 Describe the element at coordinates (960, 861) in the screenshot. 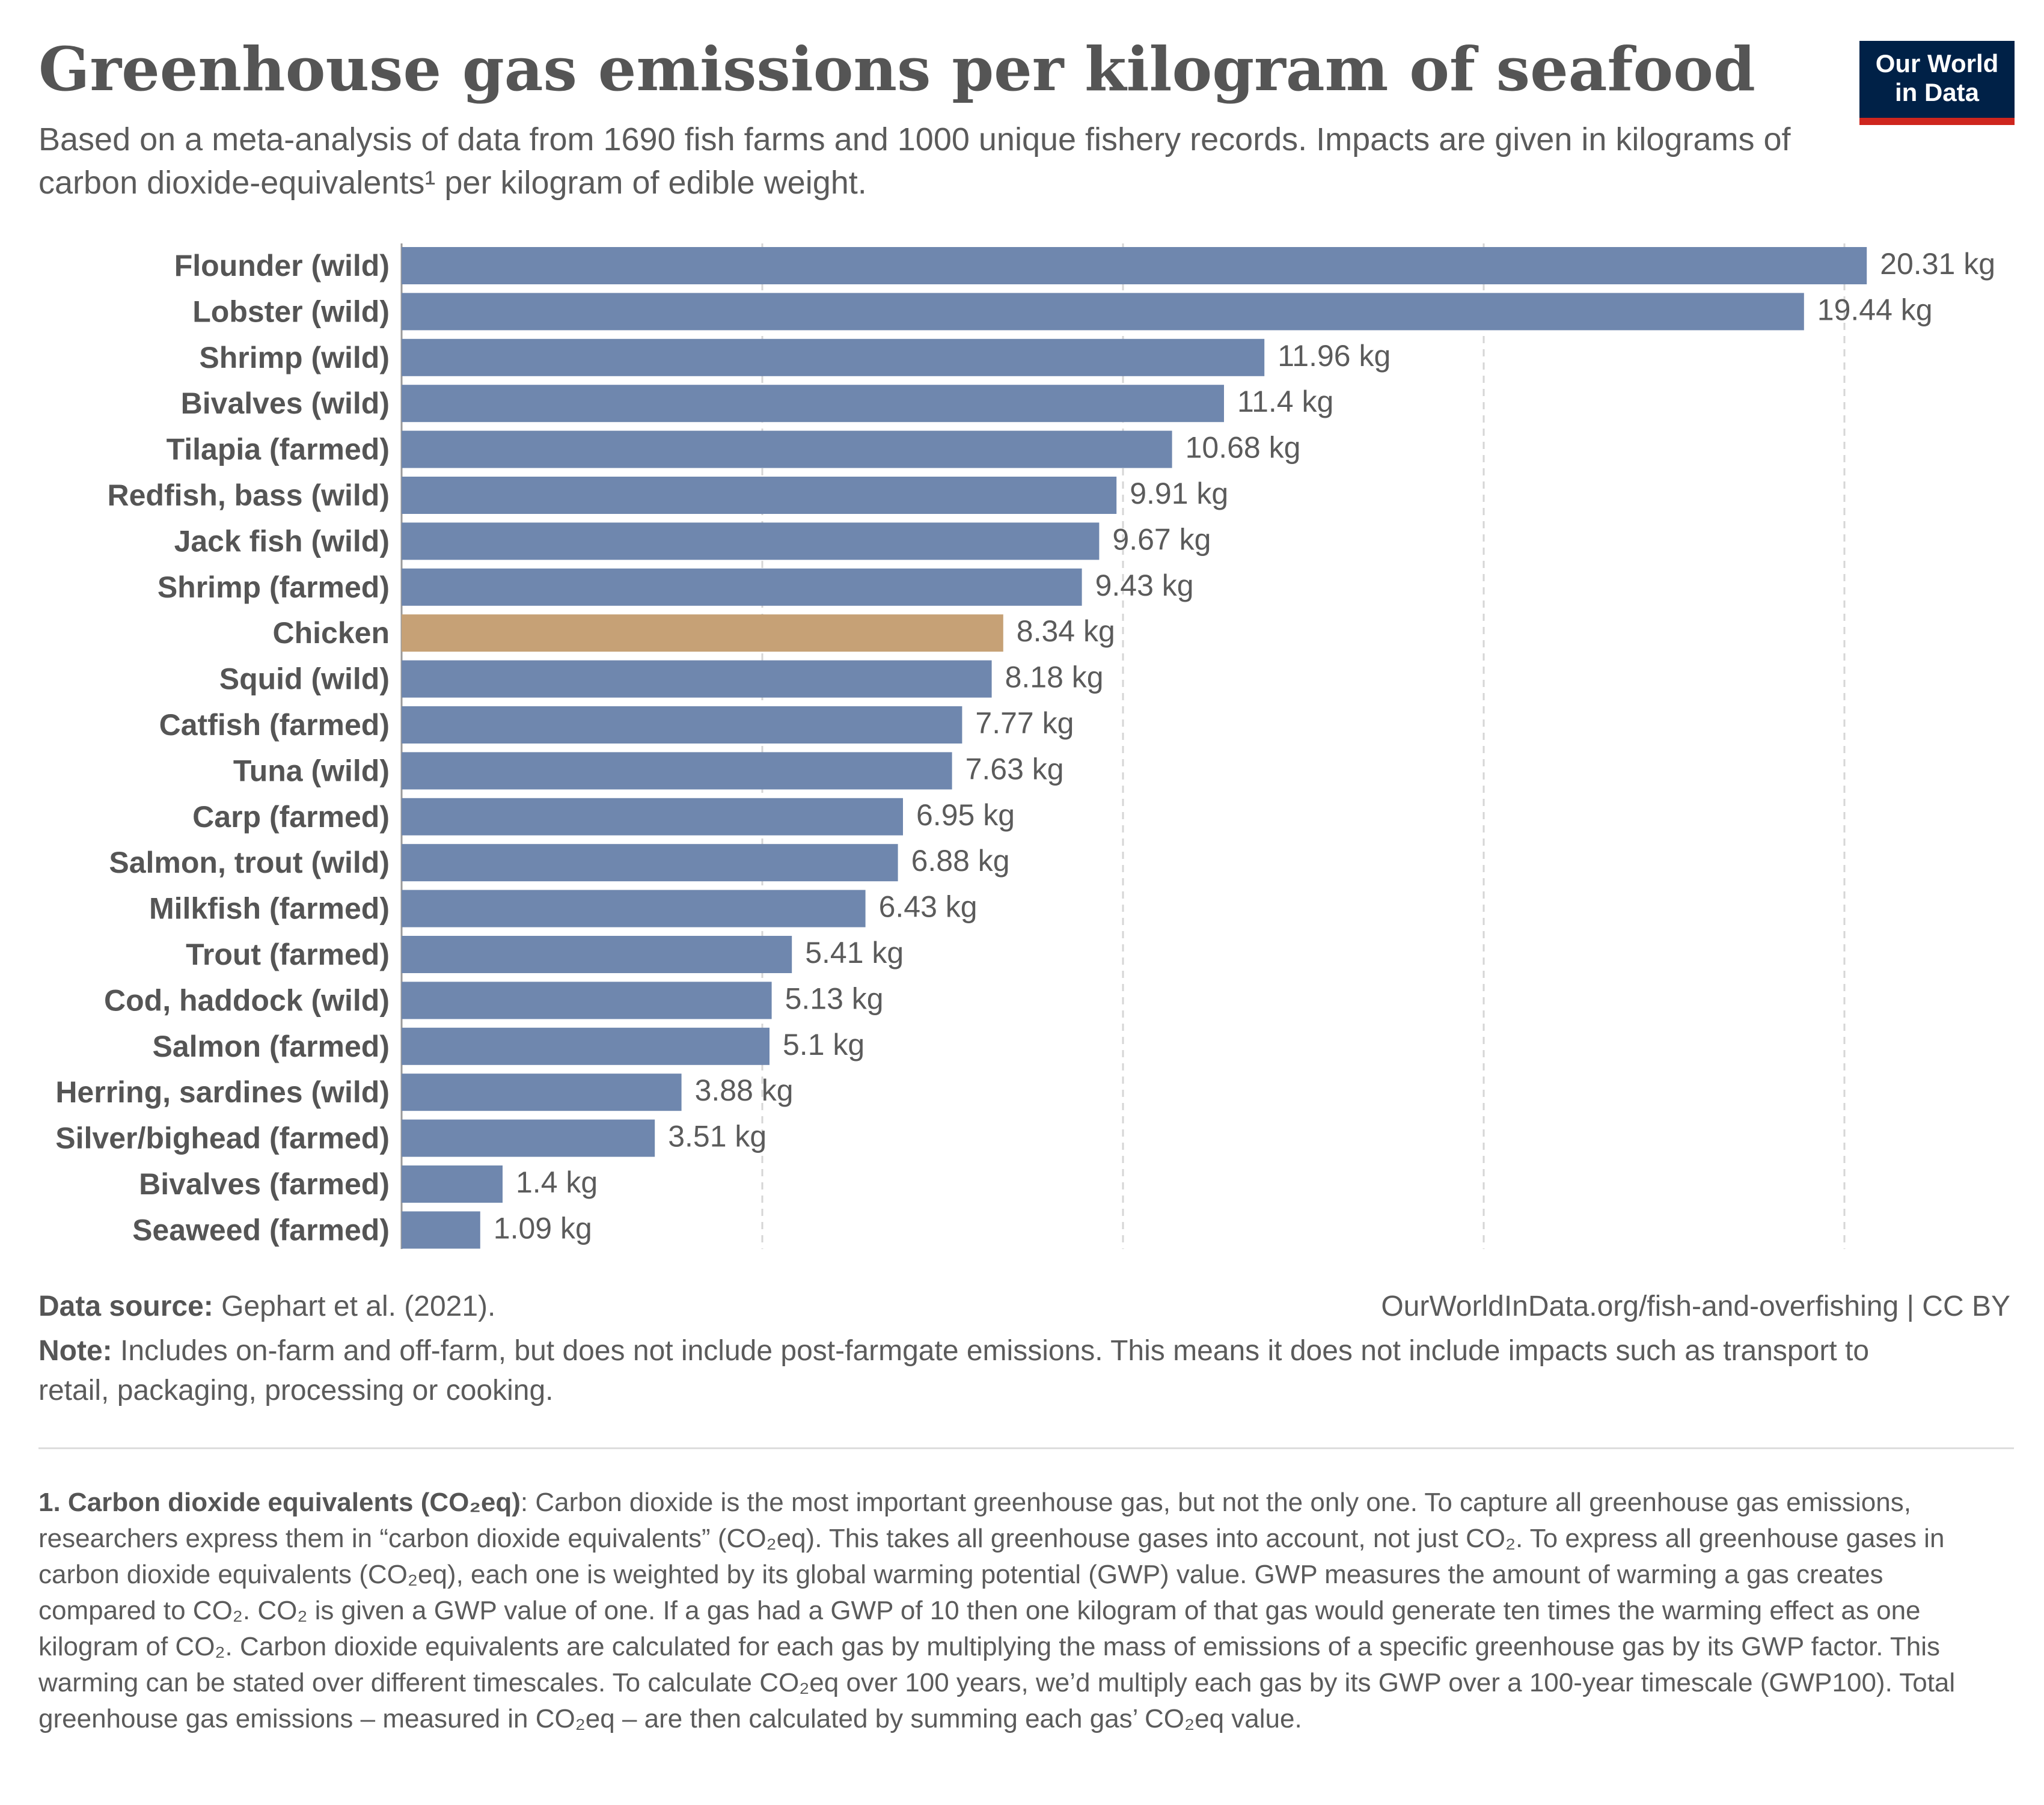

I see `value-label: 6.88 kg` at that location.